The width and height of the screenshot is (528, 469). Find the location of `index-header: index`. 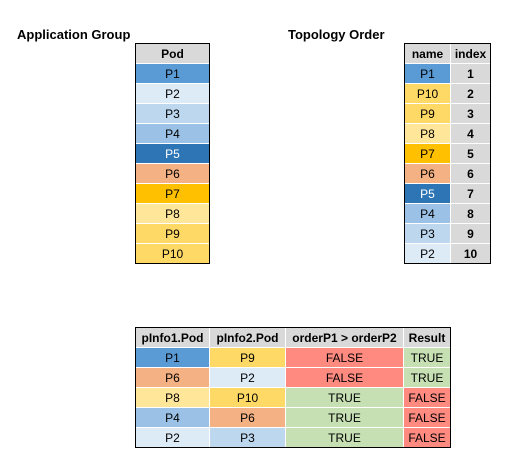

index-header: index is located at coordinates (470, 53).